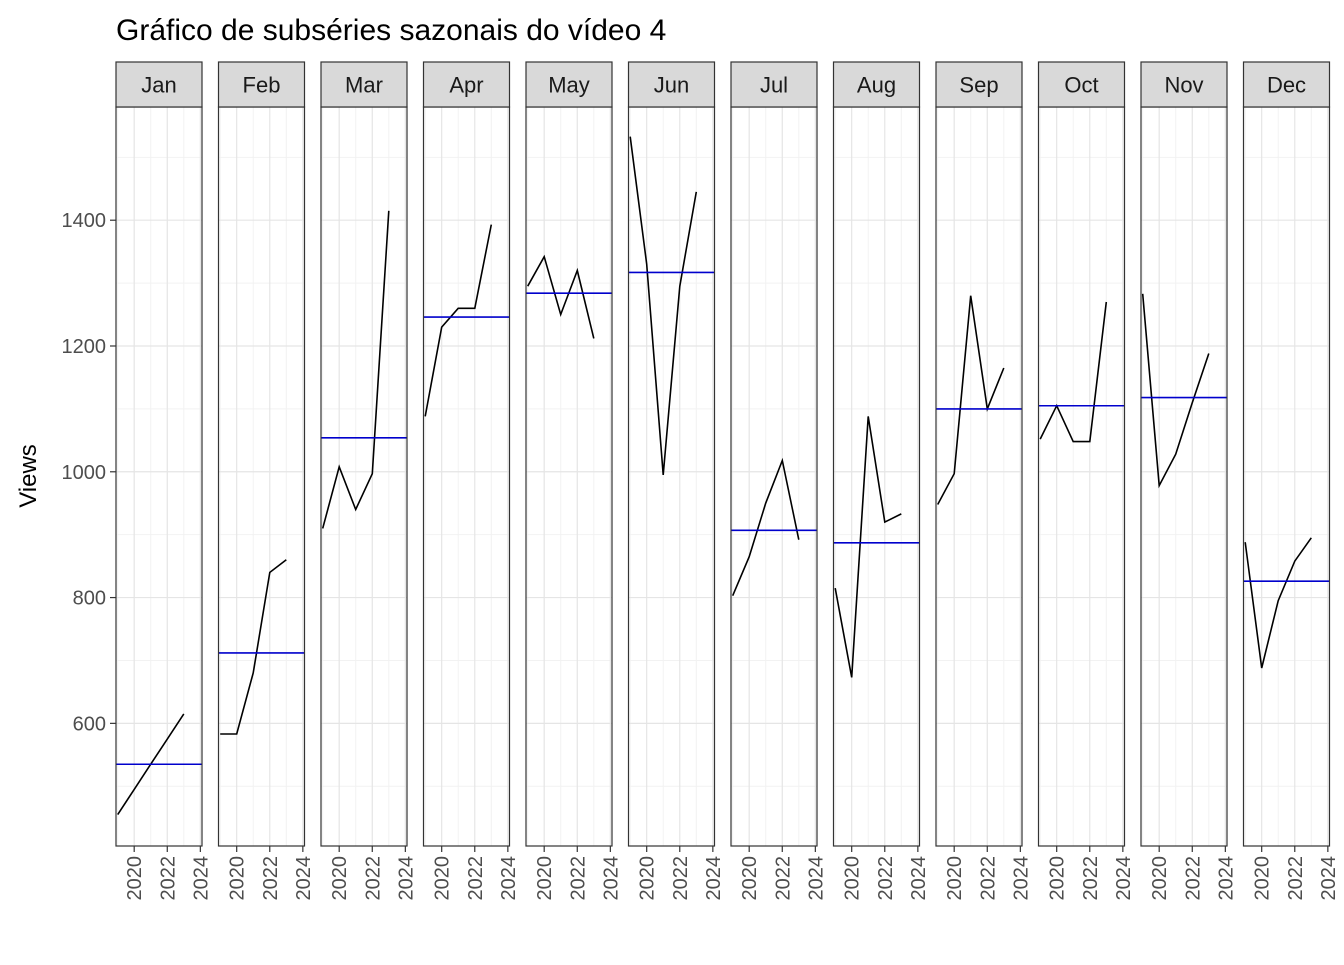 The image size is (1344, 965). What do you see at coordinates (458, 320) in the screenshot?
I see `series-line-apr` at bounding box center [458, 320].